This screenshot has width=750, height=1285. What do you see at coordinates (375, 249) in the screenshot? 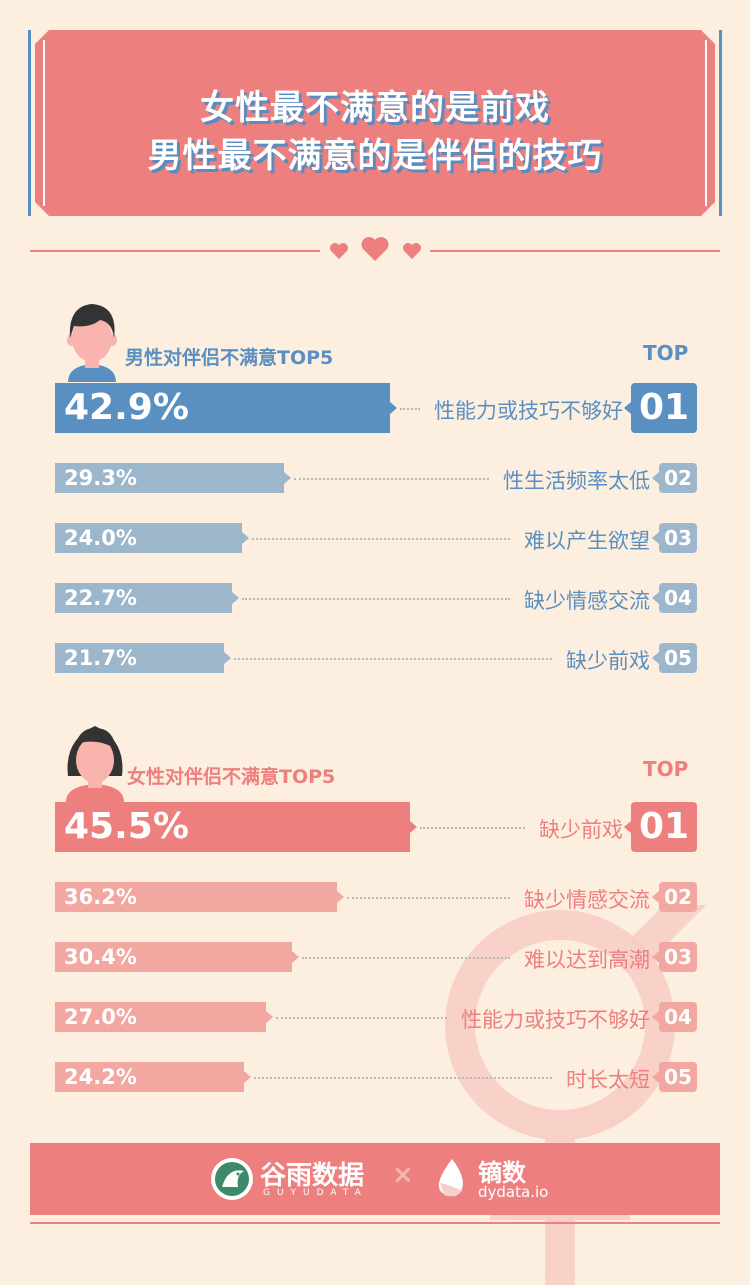
I see `heart-icon-large` at bounding box center [375, 249].